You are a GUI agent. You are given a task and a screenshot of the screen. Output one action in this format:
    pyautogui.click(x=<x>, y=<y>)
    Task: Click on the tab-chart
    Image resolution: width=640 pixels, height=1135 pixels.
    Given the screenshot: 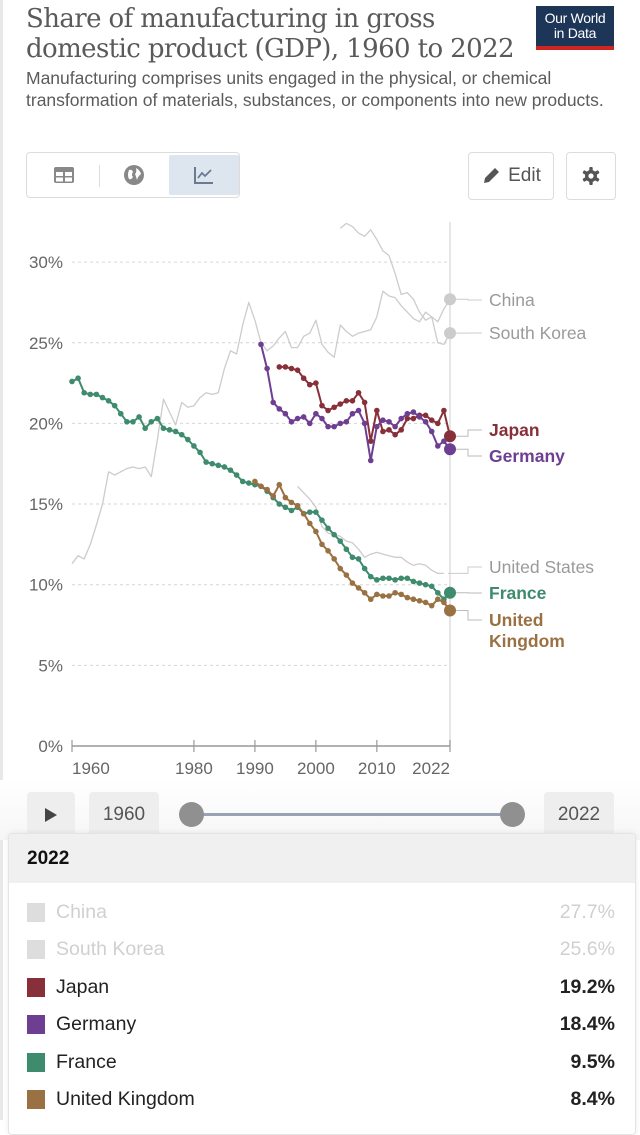 What is the action you would take?
    pyautogui.click(x=204, y=175)
    